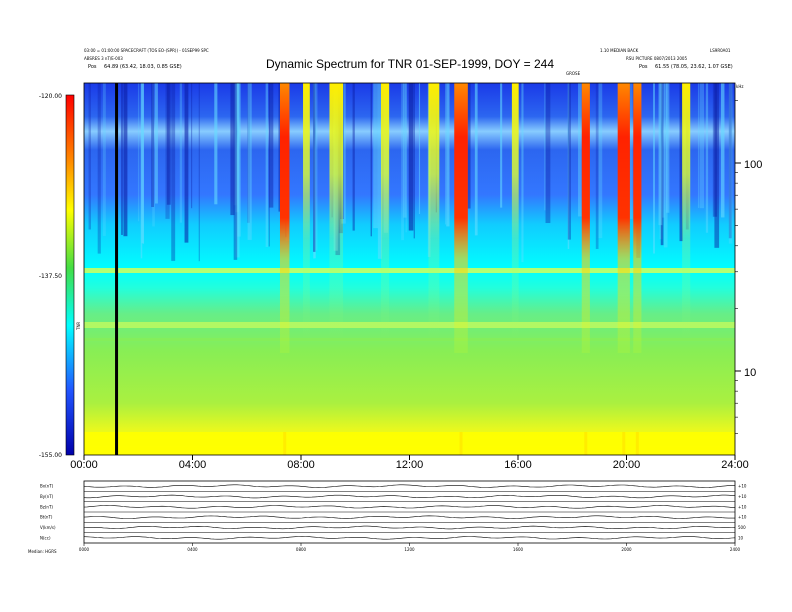 The width and height of the screenshot is (792, 612). What do you see at coordinates (643, 67) in the screenshot?
I see `header-right-pos-label: Pos` at bounding box center [643, 67].